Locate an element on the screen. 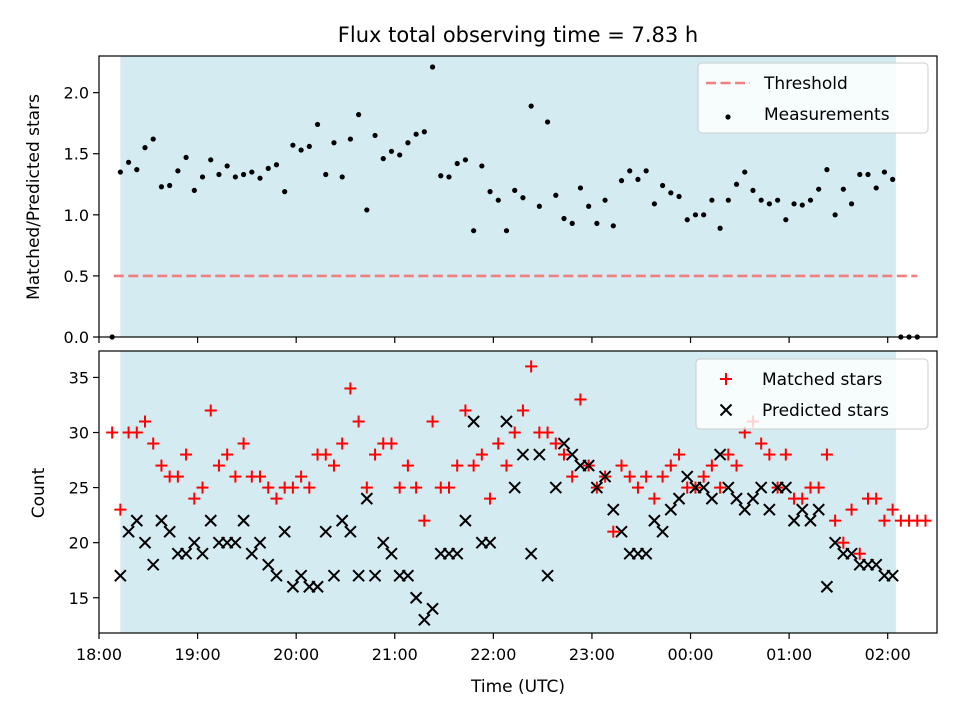  y-tick-label: 2.0 is located at coordinates (76, 93).